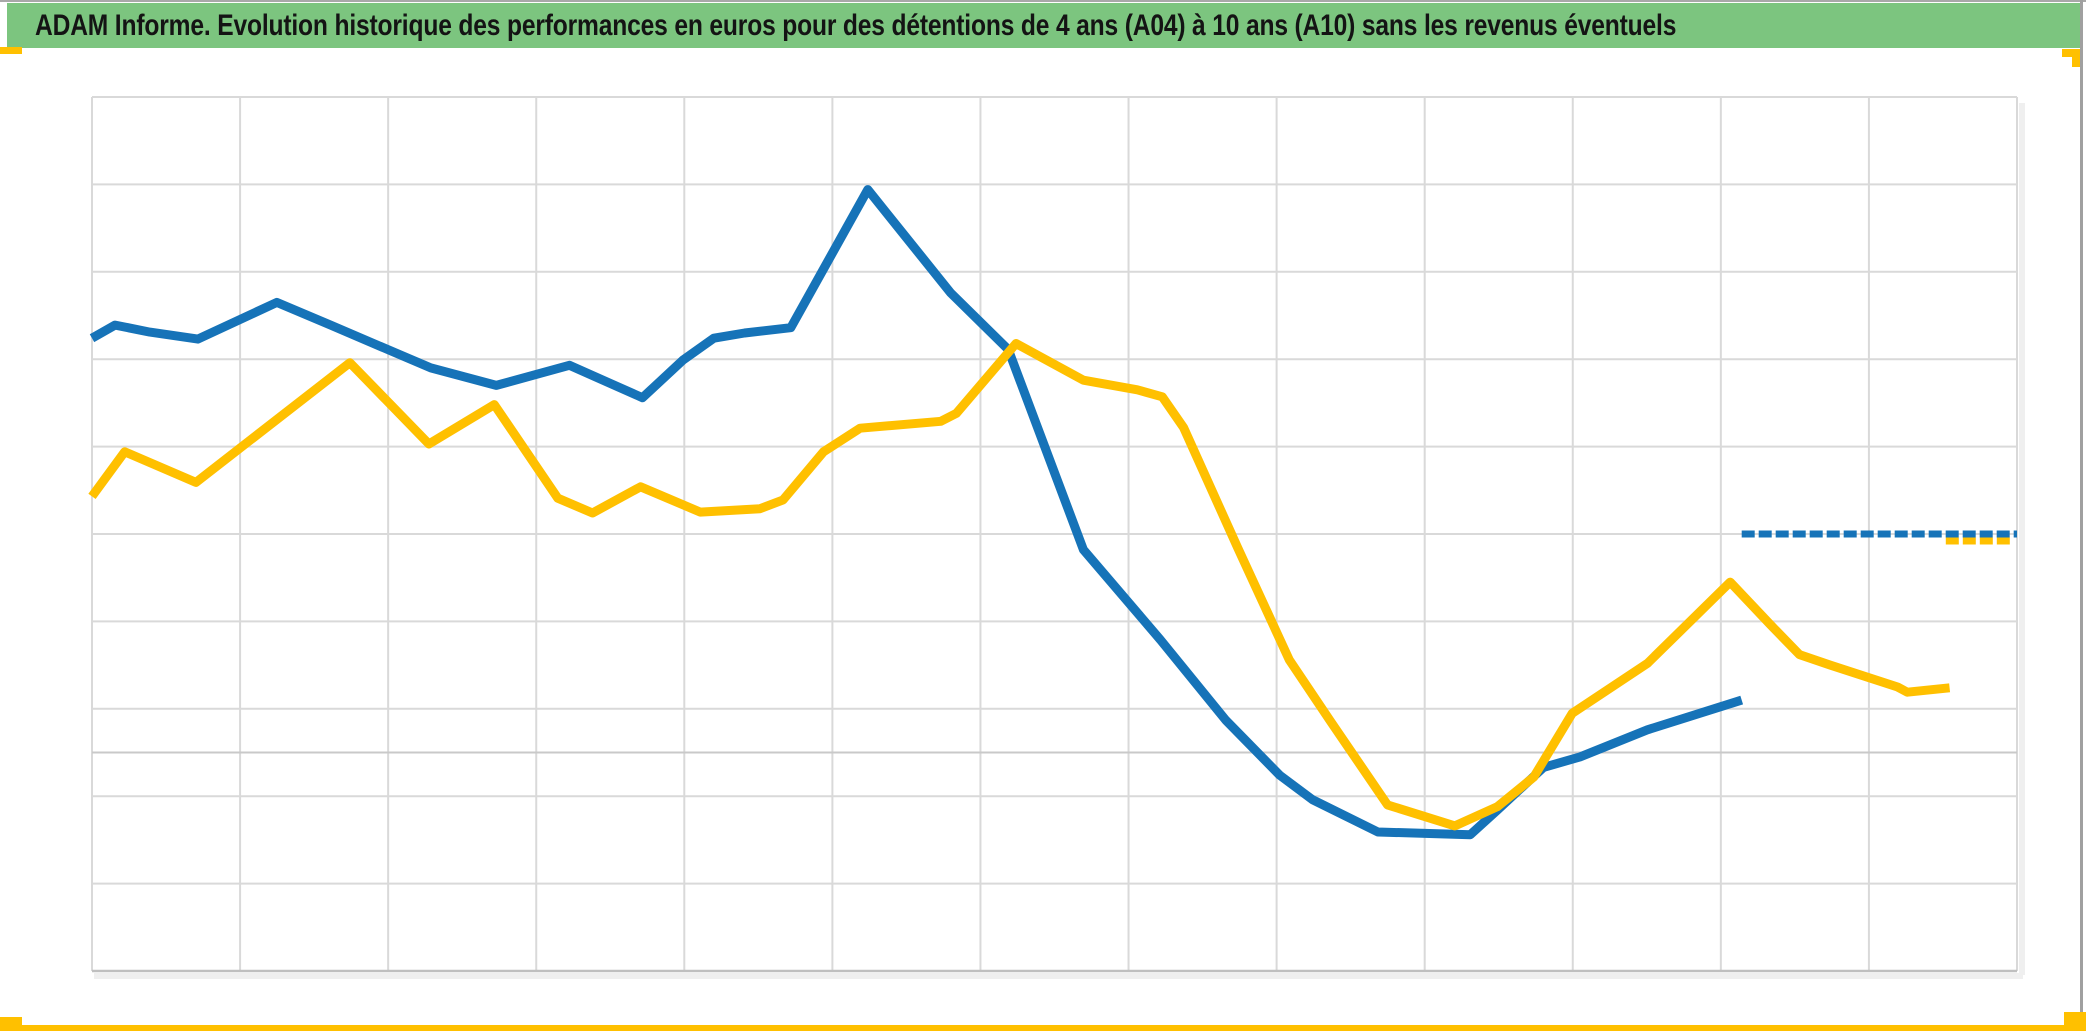  I want to click on bottom-strip, so click(1043, 1028).